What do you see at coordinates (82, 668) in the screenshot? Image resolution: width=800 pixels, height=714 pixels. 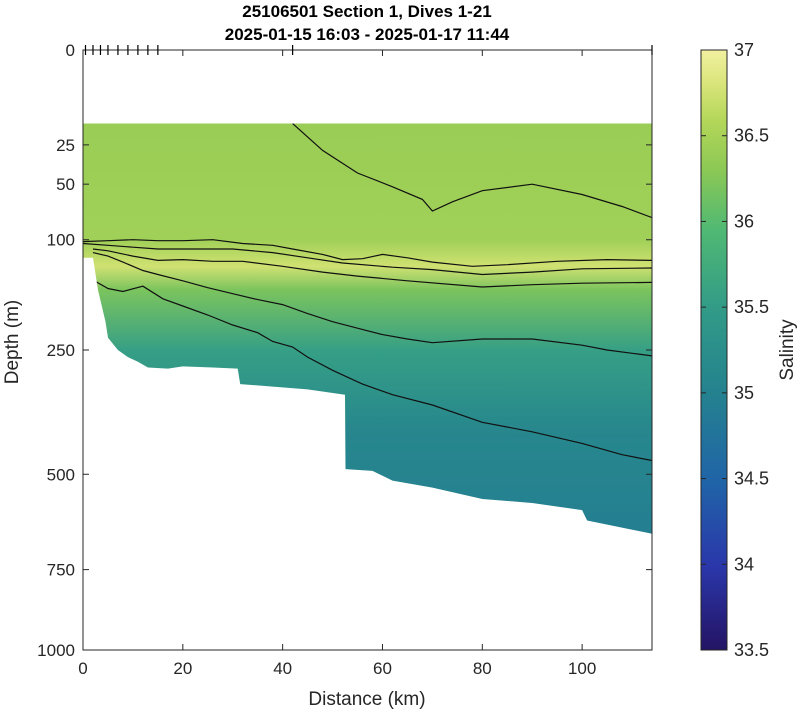 I see `x-tick-label: 0` at bounding box center [82, 668].